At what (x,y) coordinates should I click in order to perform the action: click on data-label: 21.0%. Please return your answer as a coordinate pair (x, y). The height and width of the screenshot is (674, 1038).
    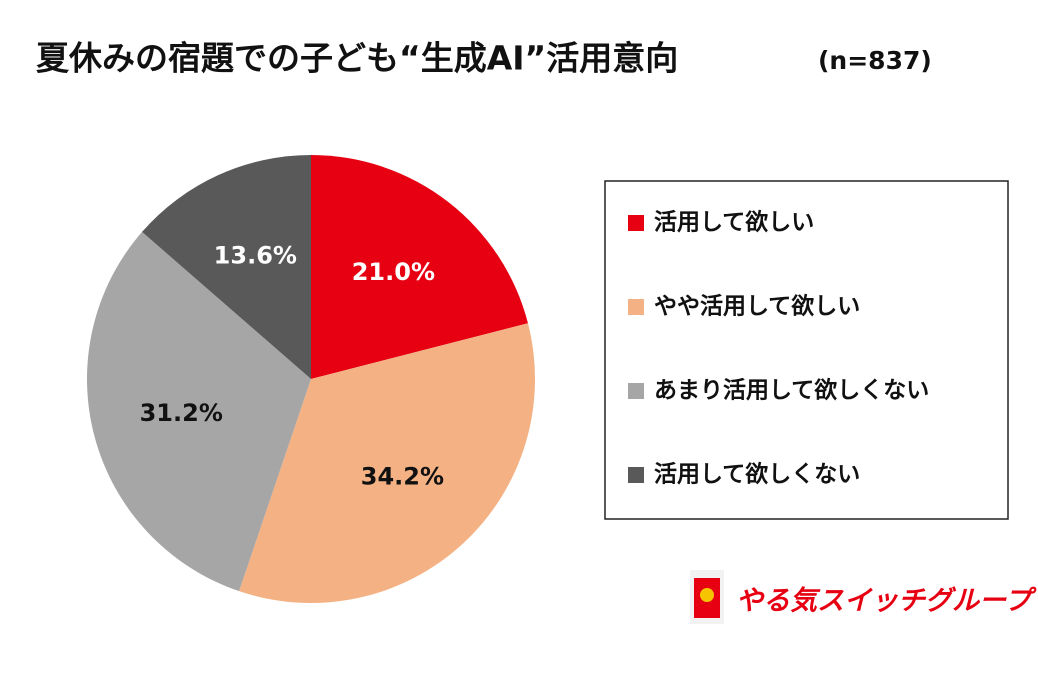
    Looking at the image, I should click on (393, 272).